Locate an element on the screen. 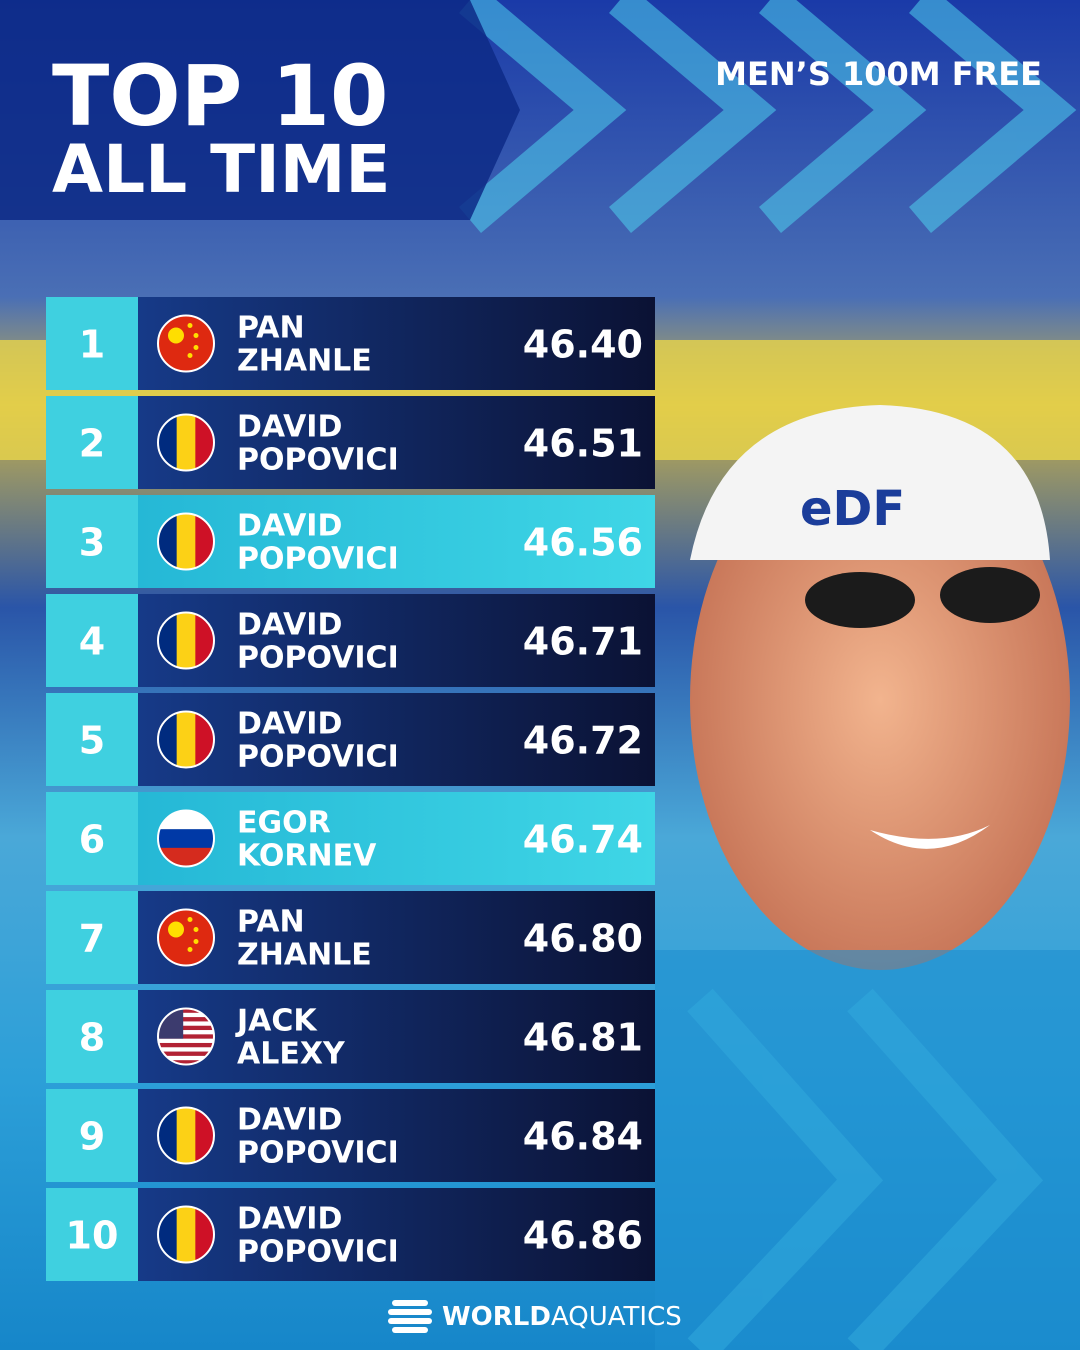 The width and height of the screenshot is (1080, 1350). swimmer: eDF is located at coordinates (880, 687).